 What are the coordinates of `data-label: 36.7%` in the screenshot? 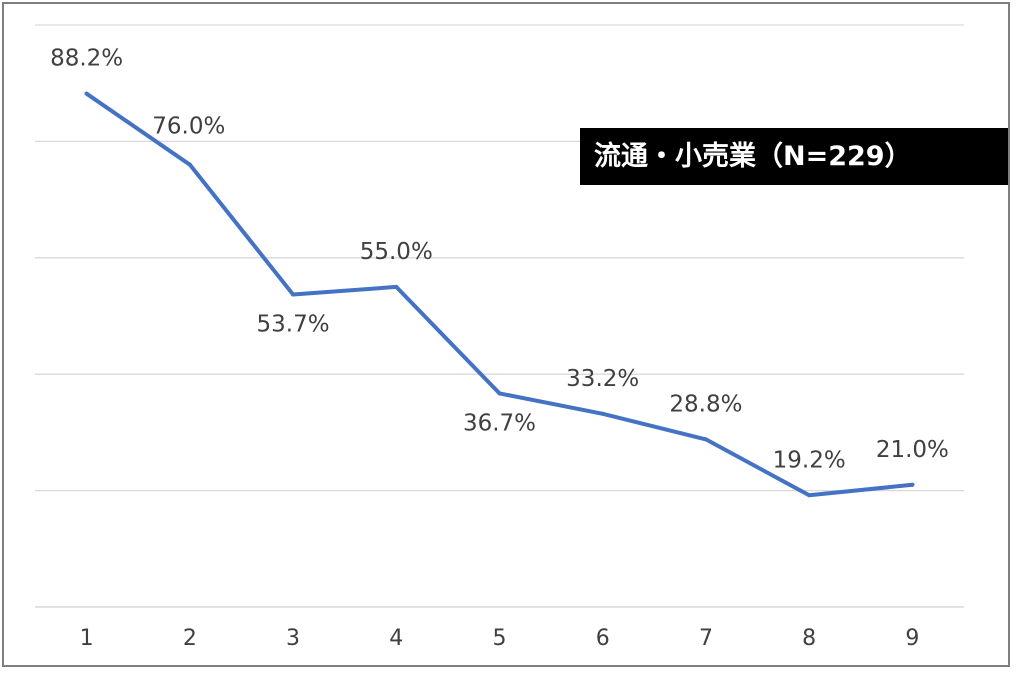 It's located at (499, 423).